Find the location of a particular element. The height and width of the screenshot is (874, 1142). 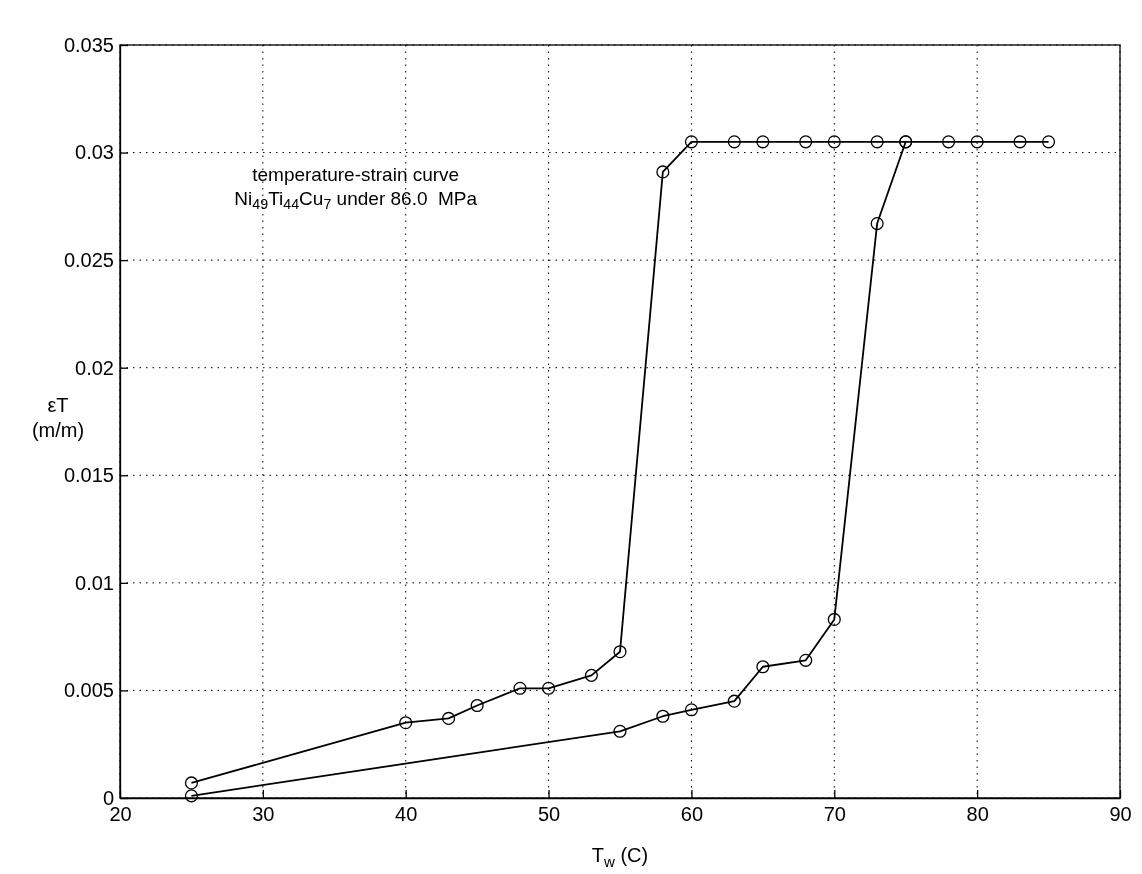

x-tick-label: 30 is located at coordinates (263, 814).